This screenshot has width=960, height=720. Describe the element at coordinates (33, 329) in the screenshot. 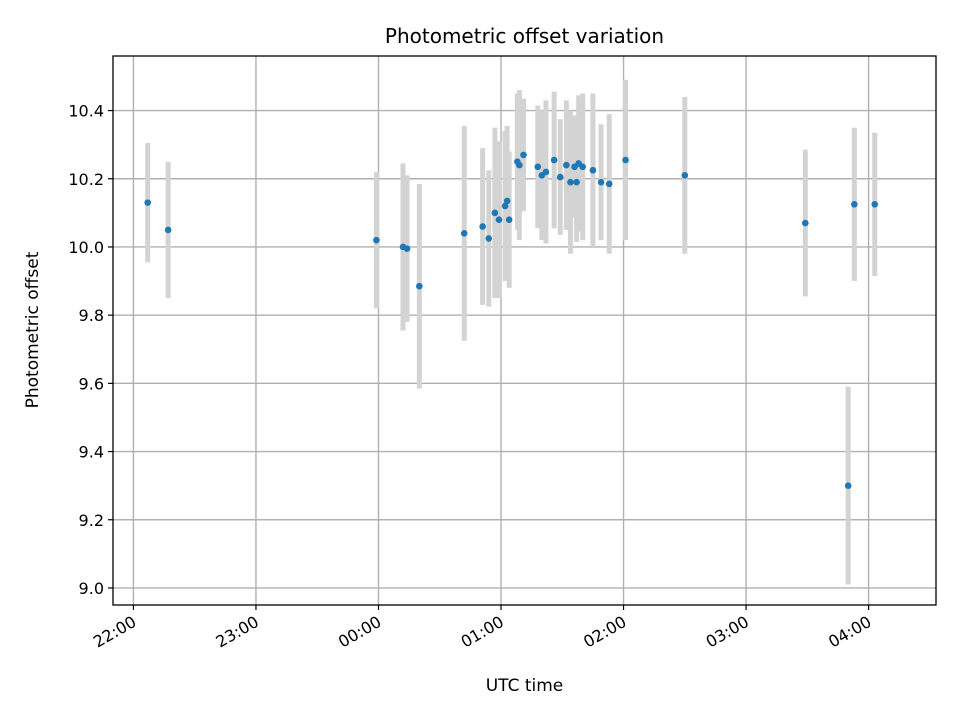

I see `y-axis-label: Photometric offset` at that location.